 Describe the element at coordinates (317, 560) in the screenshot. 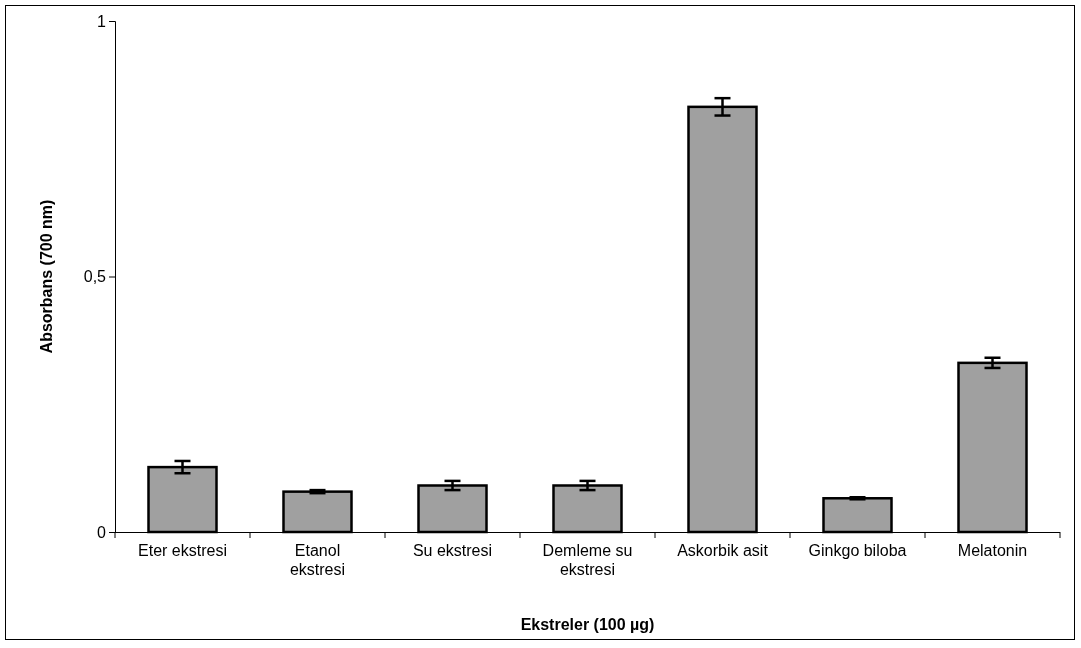

I see `x-tick-label: Etanol ekstresi` at that location.